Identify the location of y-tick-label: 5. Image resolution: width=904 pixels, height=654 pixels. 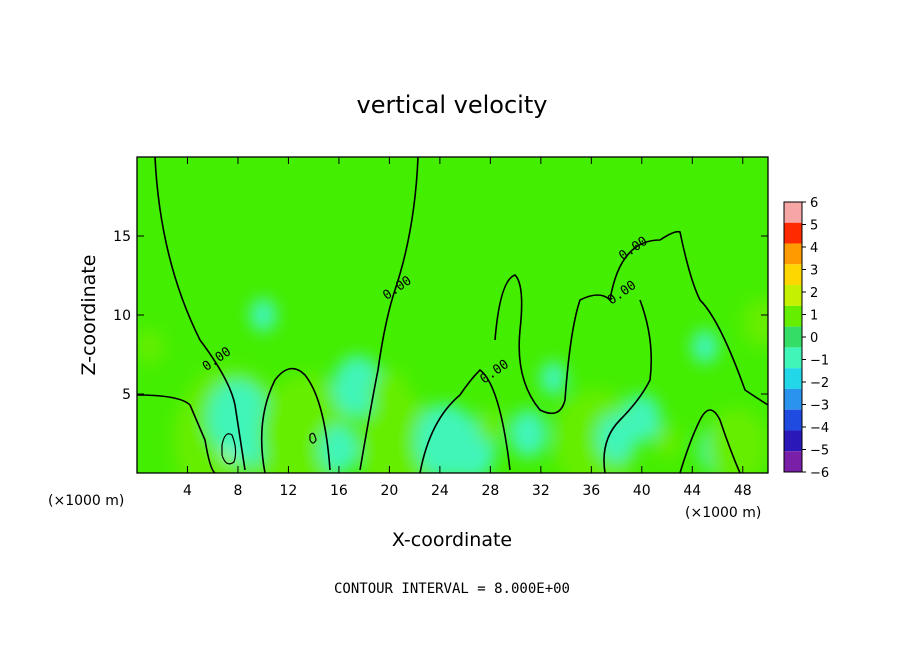
(126, 395).